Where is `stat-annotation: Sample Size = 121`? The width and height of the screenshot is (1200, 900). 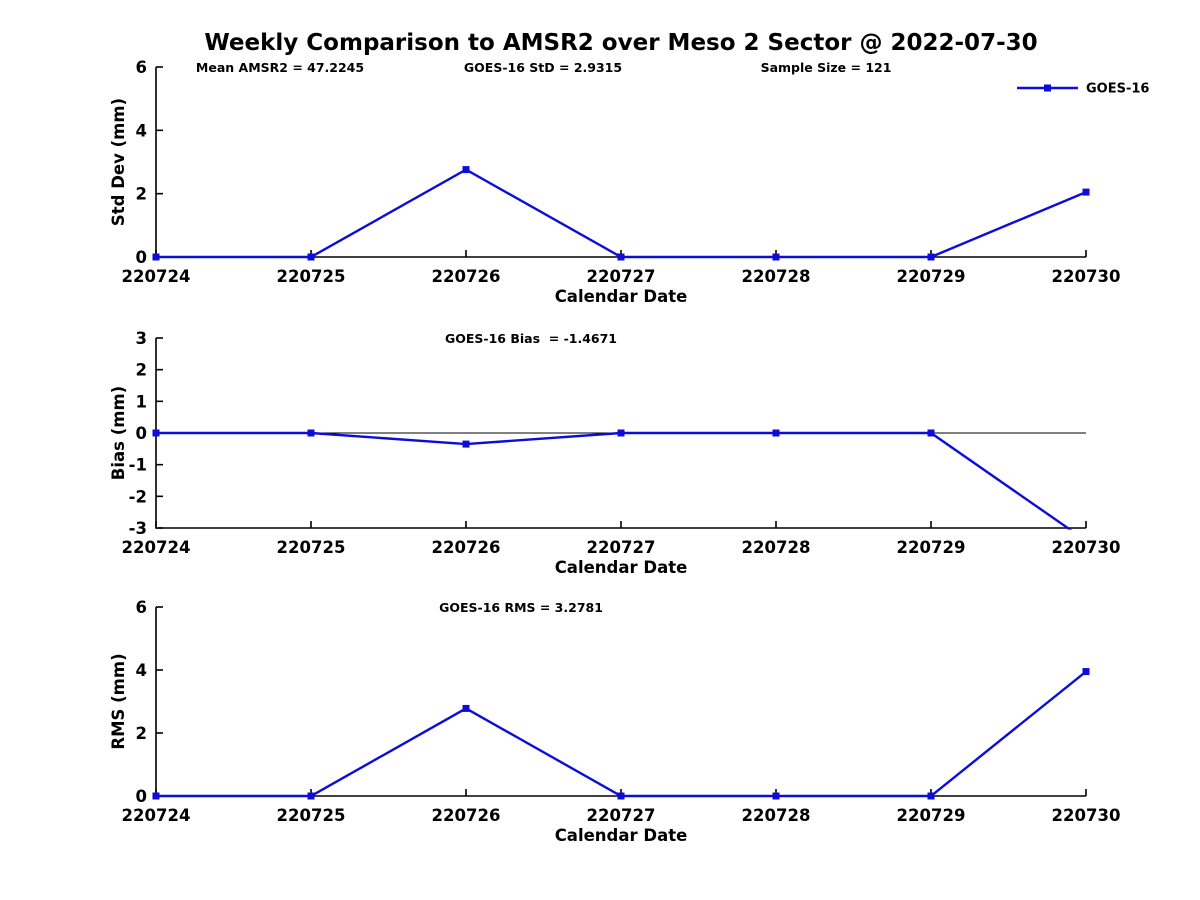
stat-annotation: Sample Size = 121 is located at coordinates (826, 67).